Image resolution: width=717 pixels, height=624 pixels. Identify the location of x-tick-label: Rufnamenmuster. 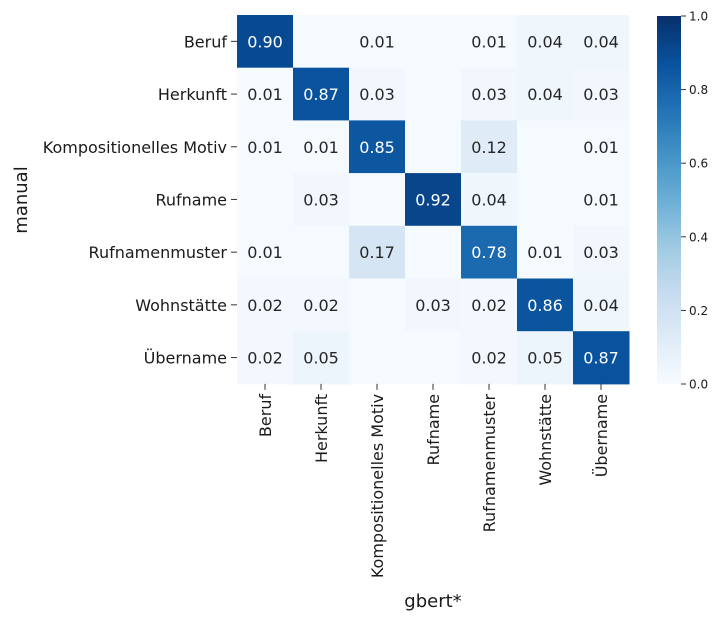
(489, 462).